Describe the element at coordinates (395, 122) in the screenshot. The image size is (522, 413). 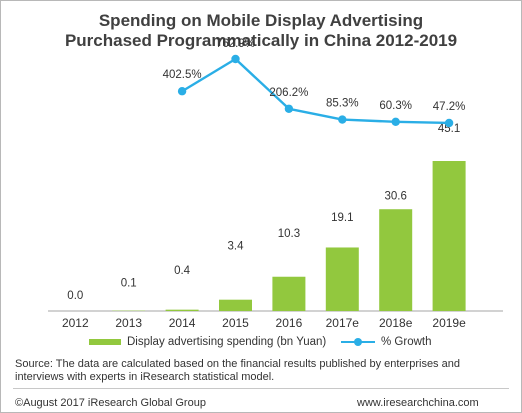
I see `growth-point-2018e` at that location.